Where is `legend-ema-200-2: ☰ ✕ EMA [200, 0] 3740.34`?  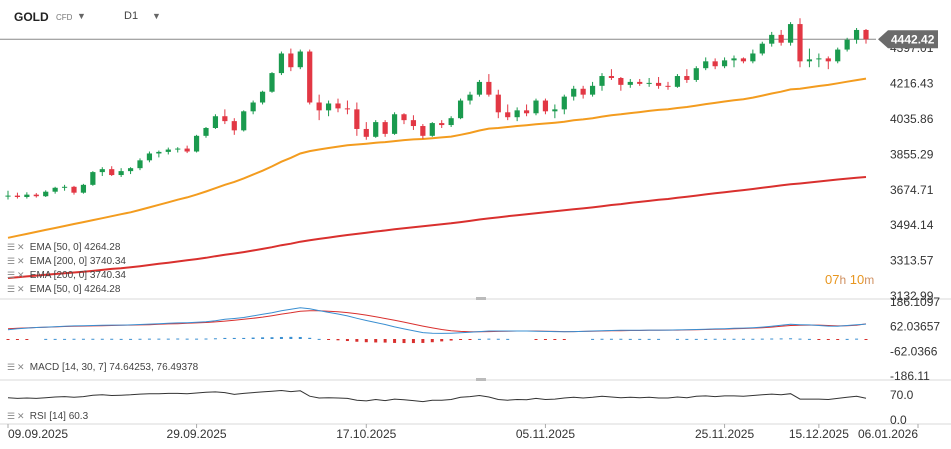
legend-ema-200-2: ☰ ✕ EMA [200, 0] 3740.34 is located at coordinates (66, 275).